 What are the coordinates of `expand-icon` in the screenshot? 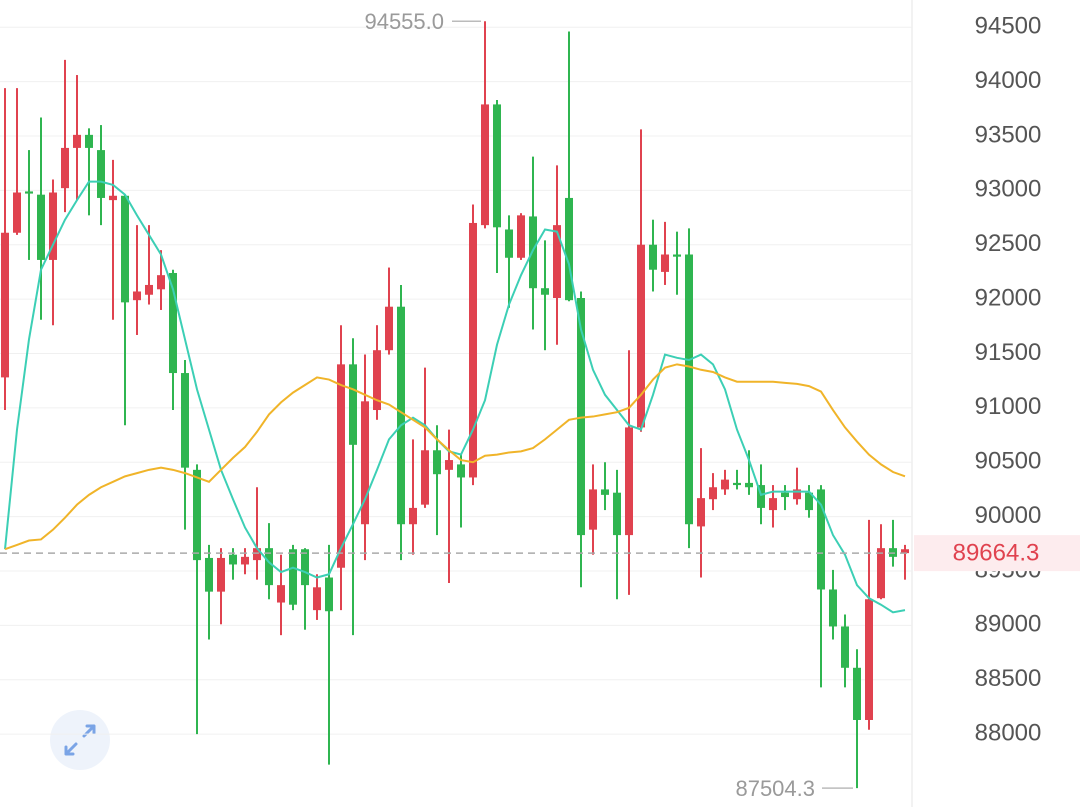 It's located at (80, 740).